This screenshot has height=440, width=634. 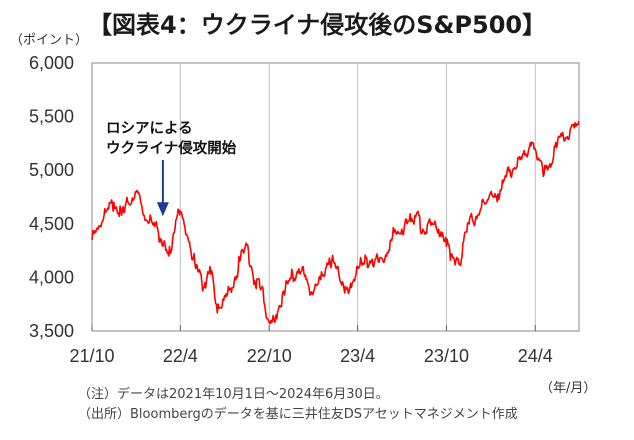 I want to click on x-axis: 21/10 22/4 22/10 23/4 23/10 24/4, so click(x=310, y=356).